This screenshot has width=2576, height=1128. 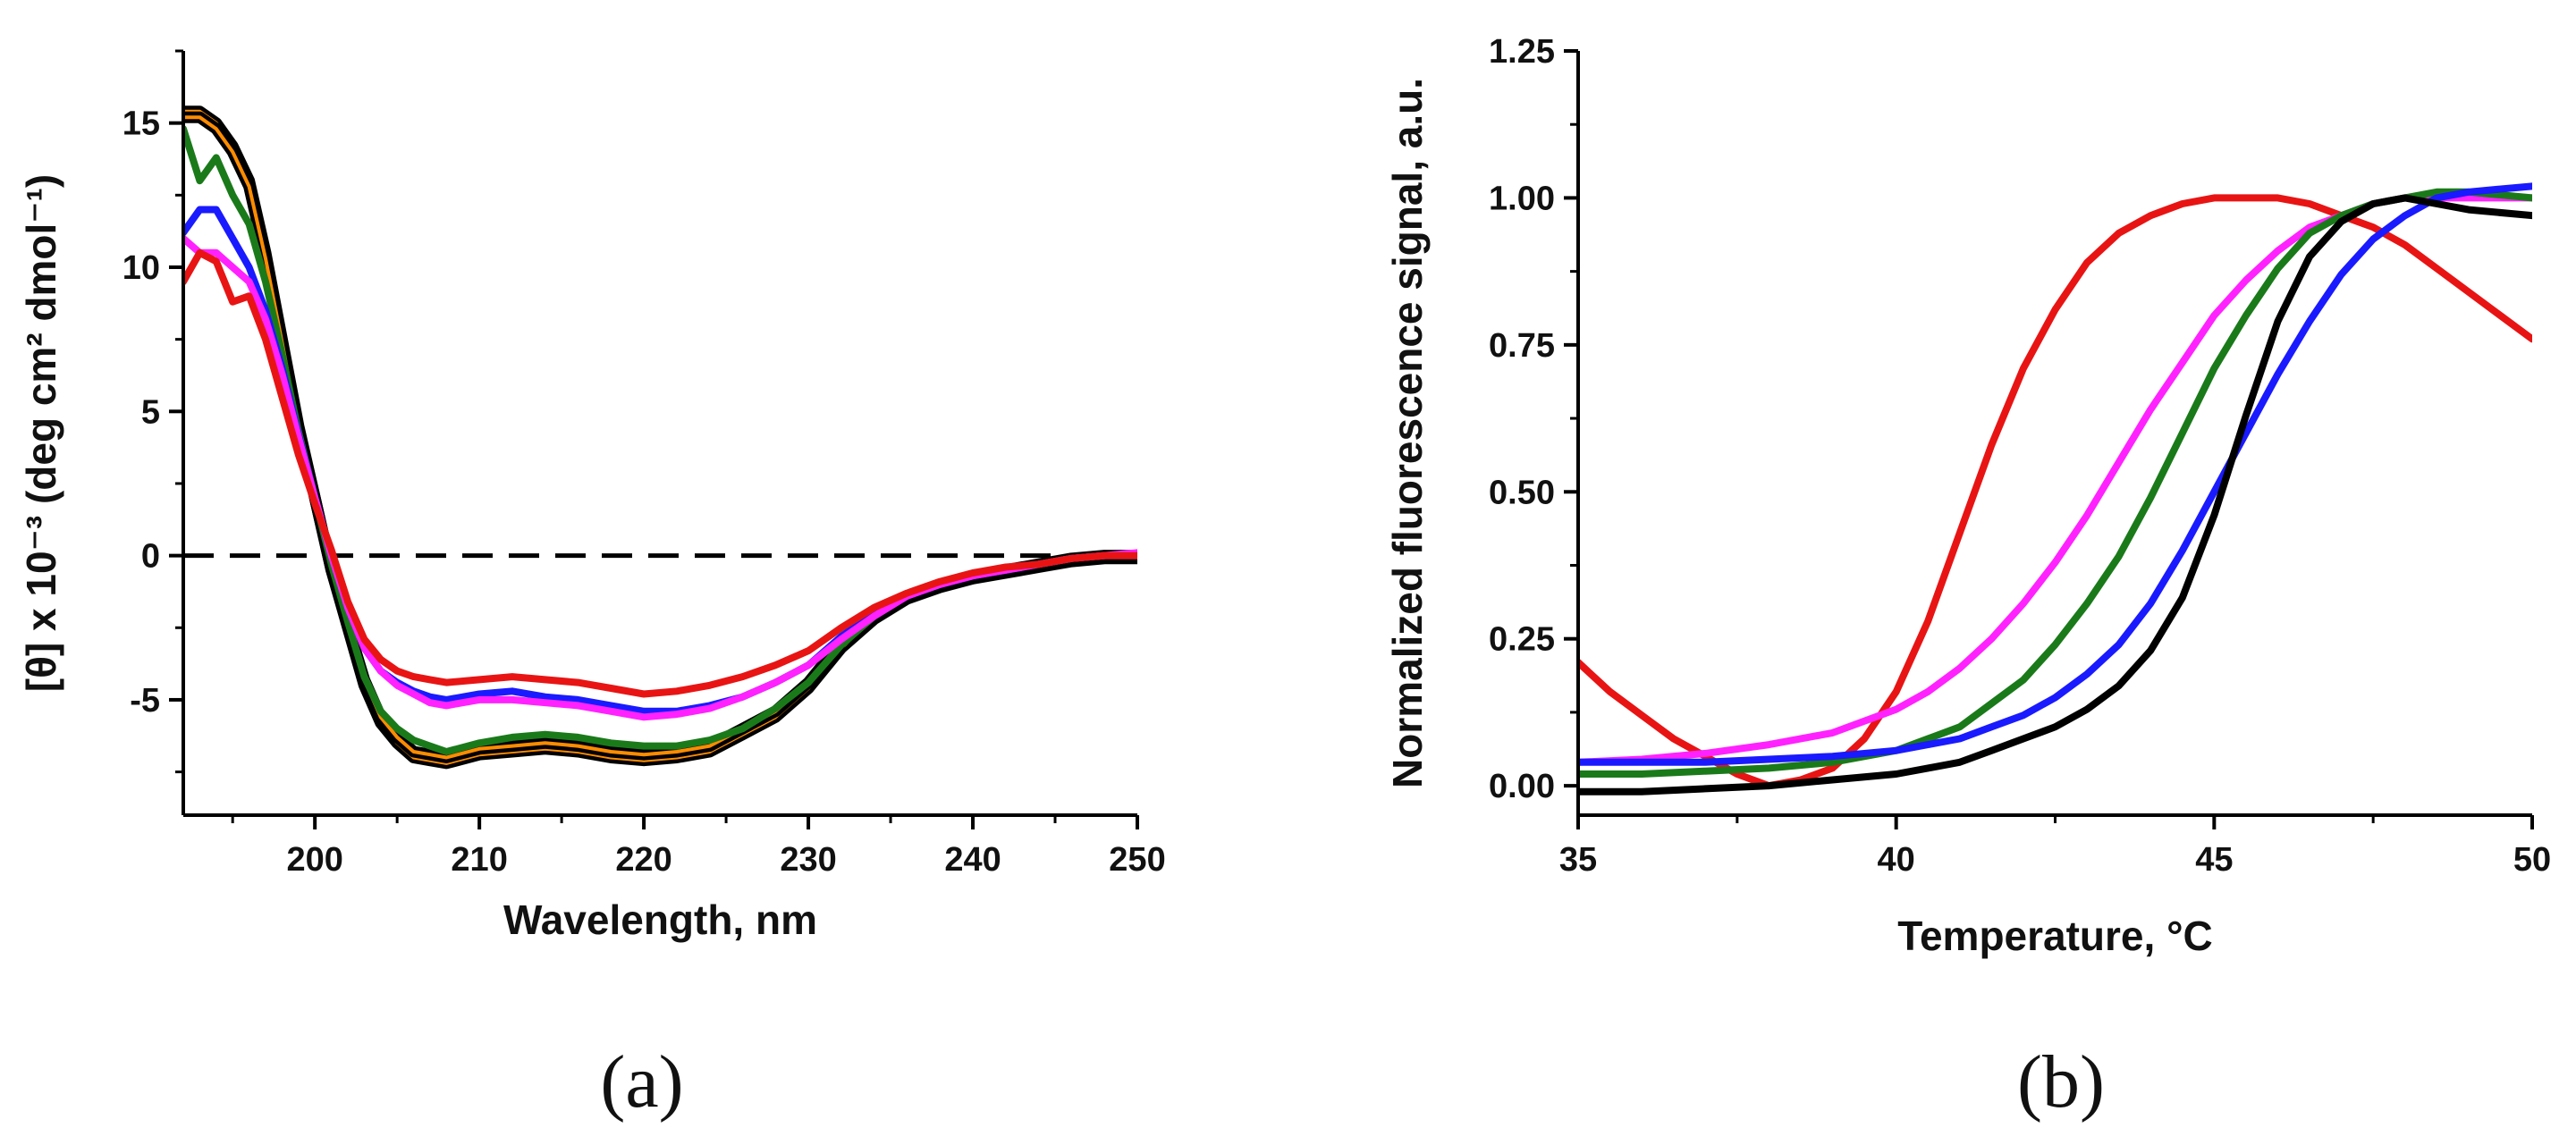 I want to click on panel-b-y-tick-label-2: 0.50, so click(x=1522, y=493).